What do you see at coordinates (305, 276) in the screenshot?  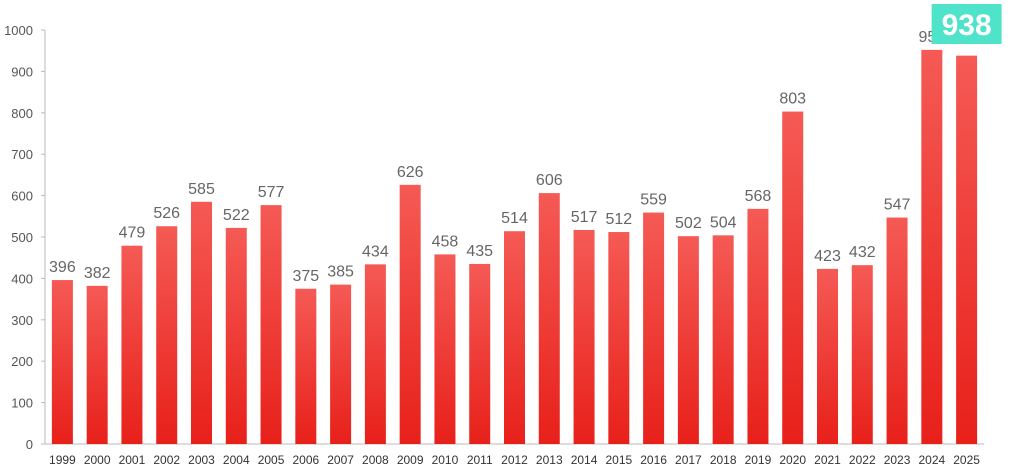 I see `data-label-2006: 375` at bounding box center [305, 276].